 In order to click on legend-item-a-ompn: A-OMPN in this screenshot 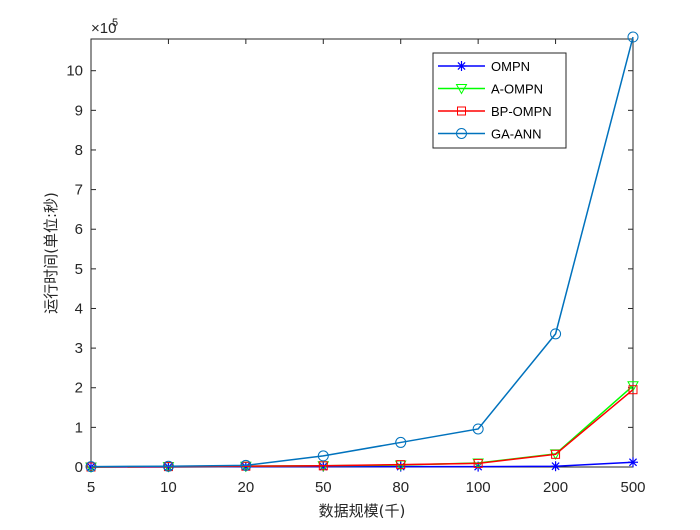, I will do `click(490, 89)`.